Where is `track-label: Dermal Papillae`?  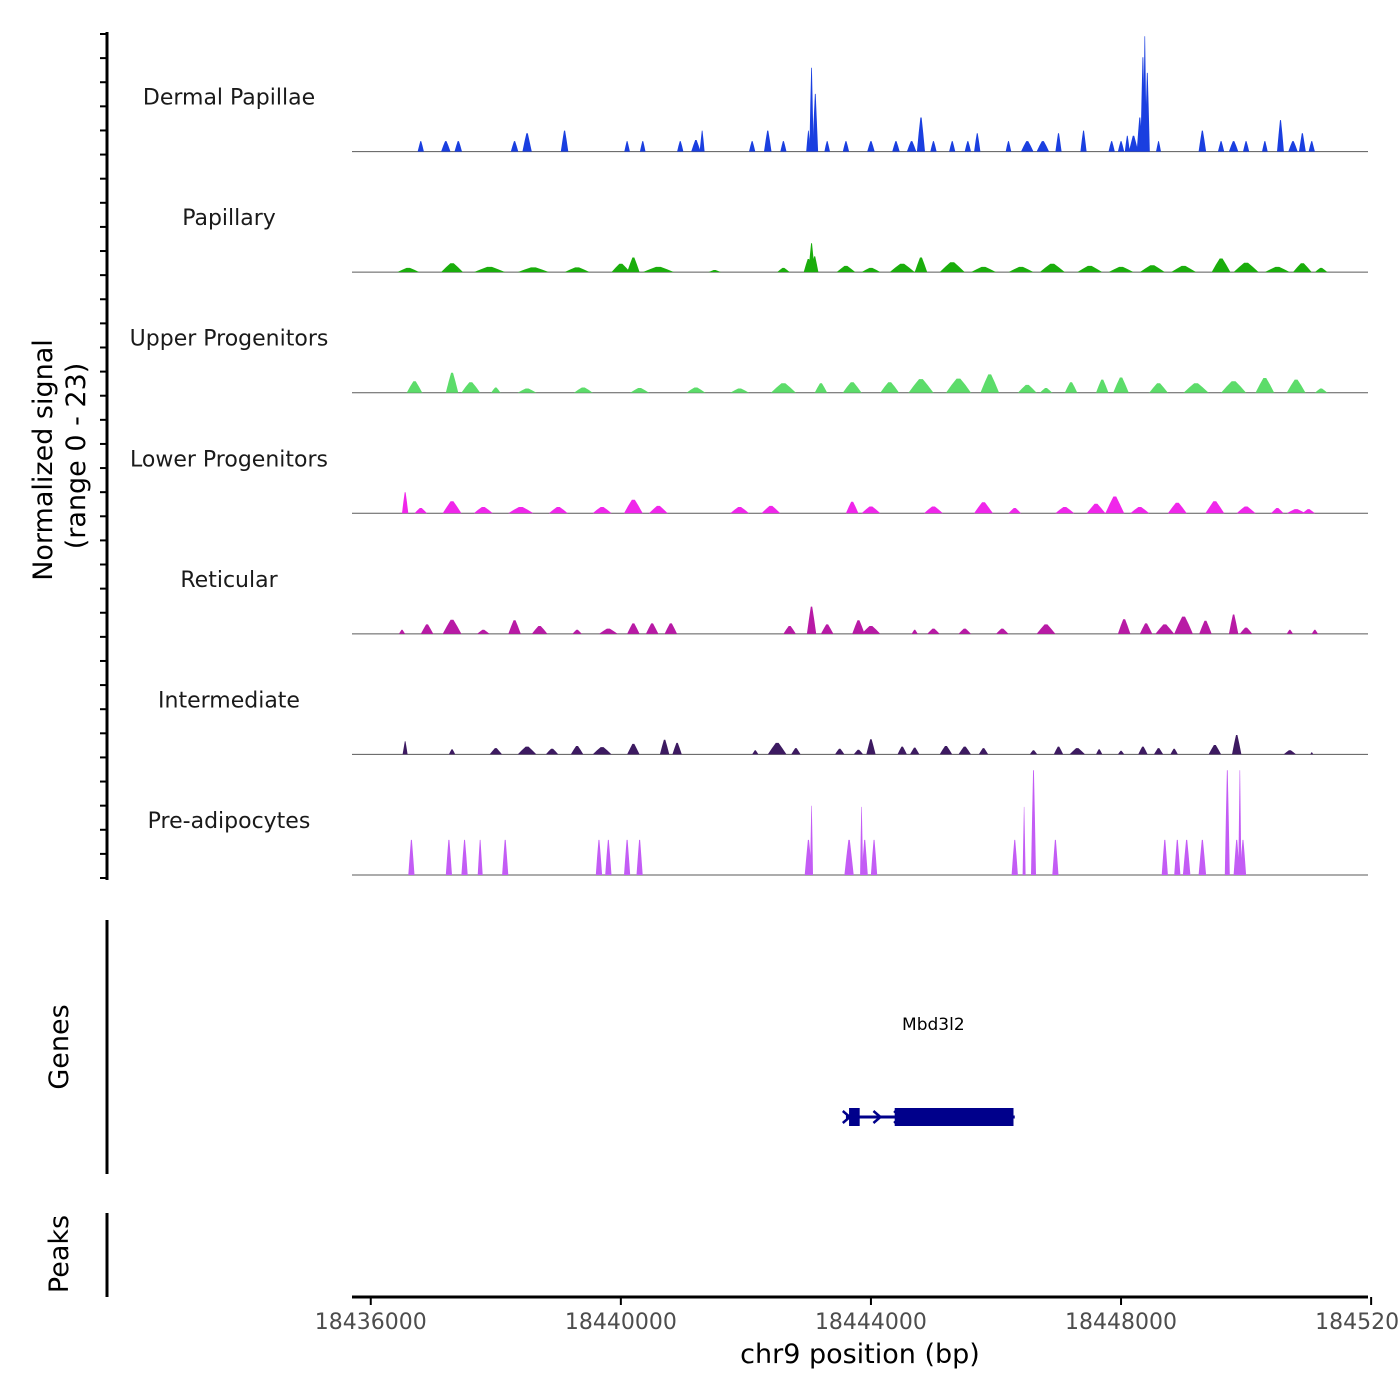 track-label: Dermal Papillae is located at coordinates (229, 98).